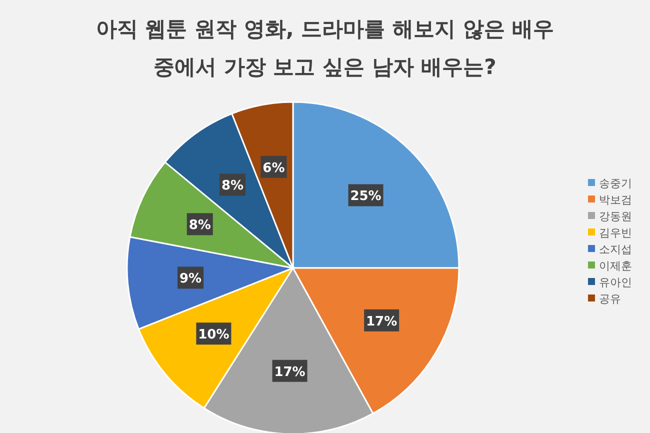 The image size is (650, 433). I want to click on legend-label: 강동원, so click(615, 216).